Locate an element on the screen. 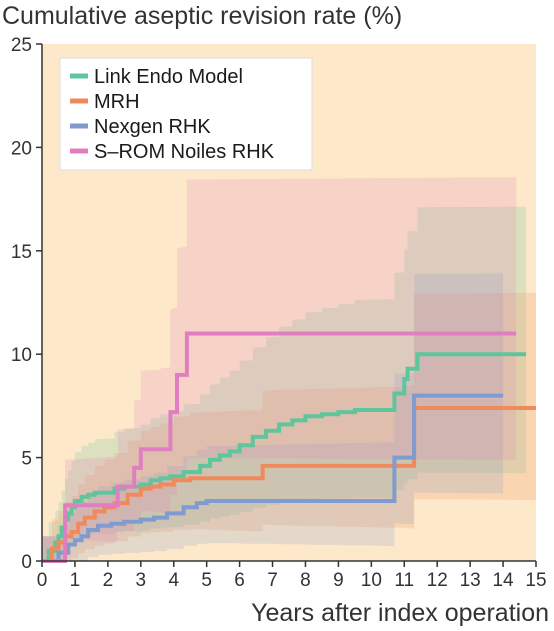 The image size is (554, 631). y-tick-label: 25 is located at coordinates (21, 45).